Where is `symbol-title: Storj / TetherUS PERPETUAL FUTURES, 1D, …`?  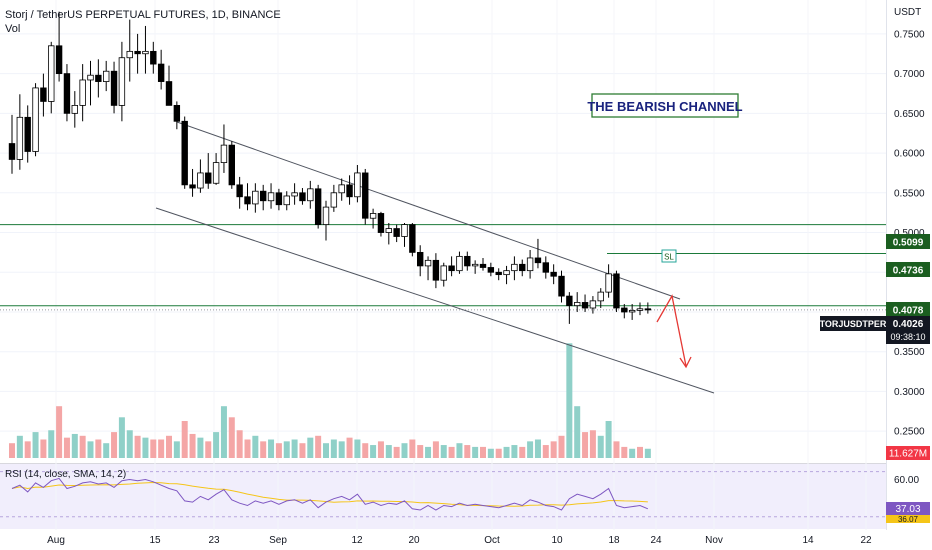
symbol-title: Storj / TetherUS PERPETUAL FUTURES, 1D, … is located at coordinates (143, 15).